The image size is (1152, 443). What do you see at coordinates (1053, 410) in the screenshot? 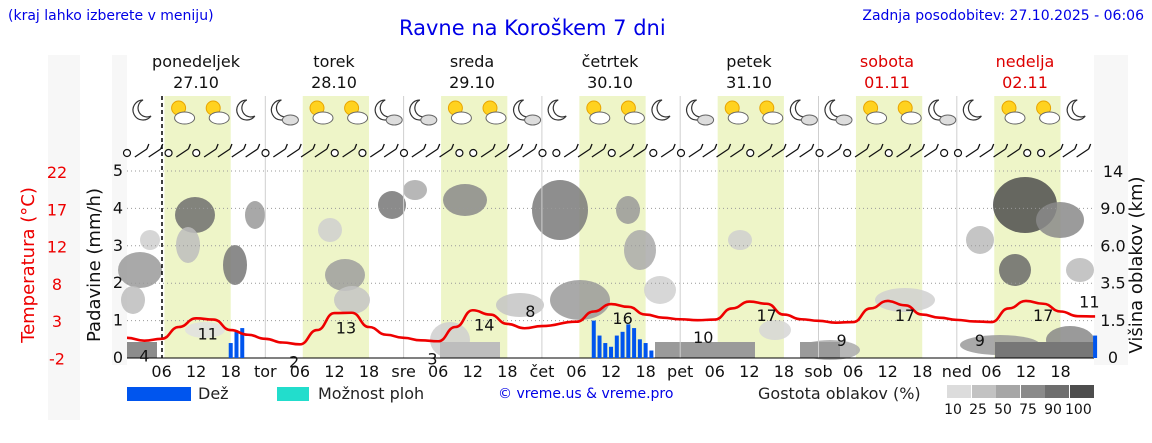
I see `density-step-label: 90` at bounding box center [1053, 410].